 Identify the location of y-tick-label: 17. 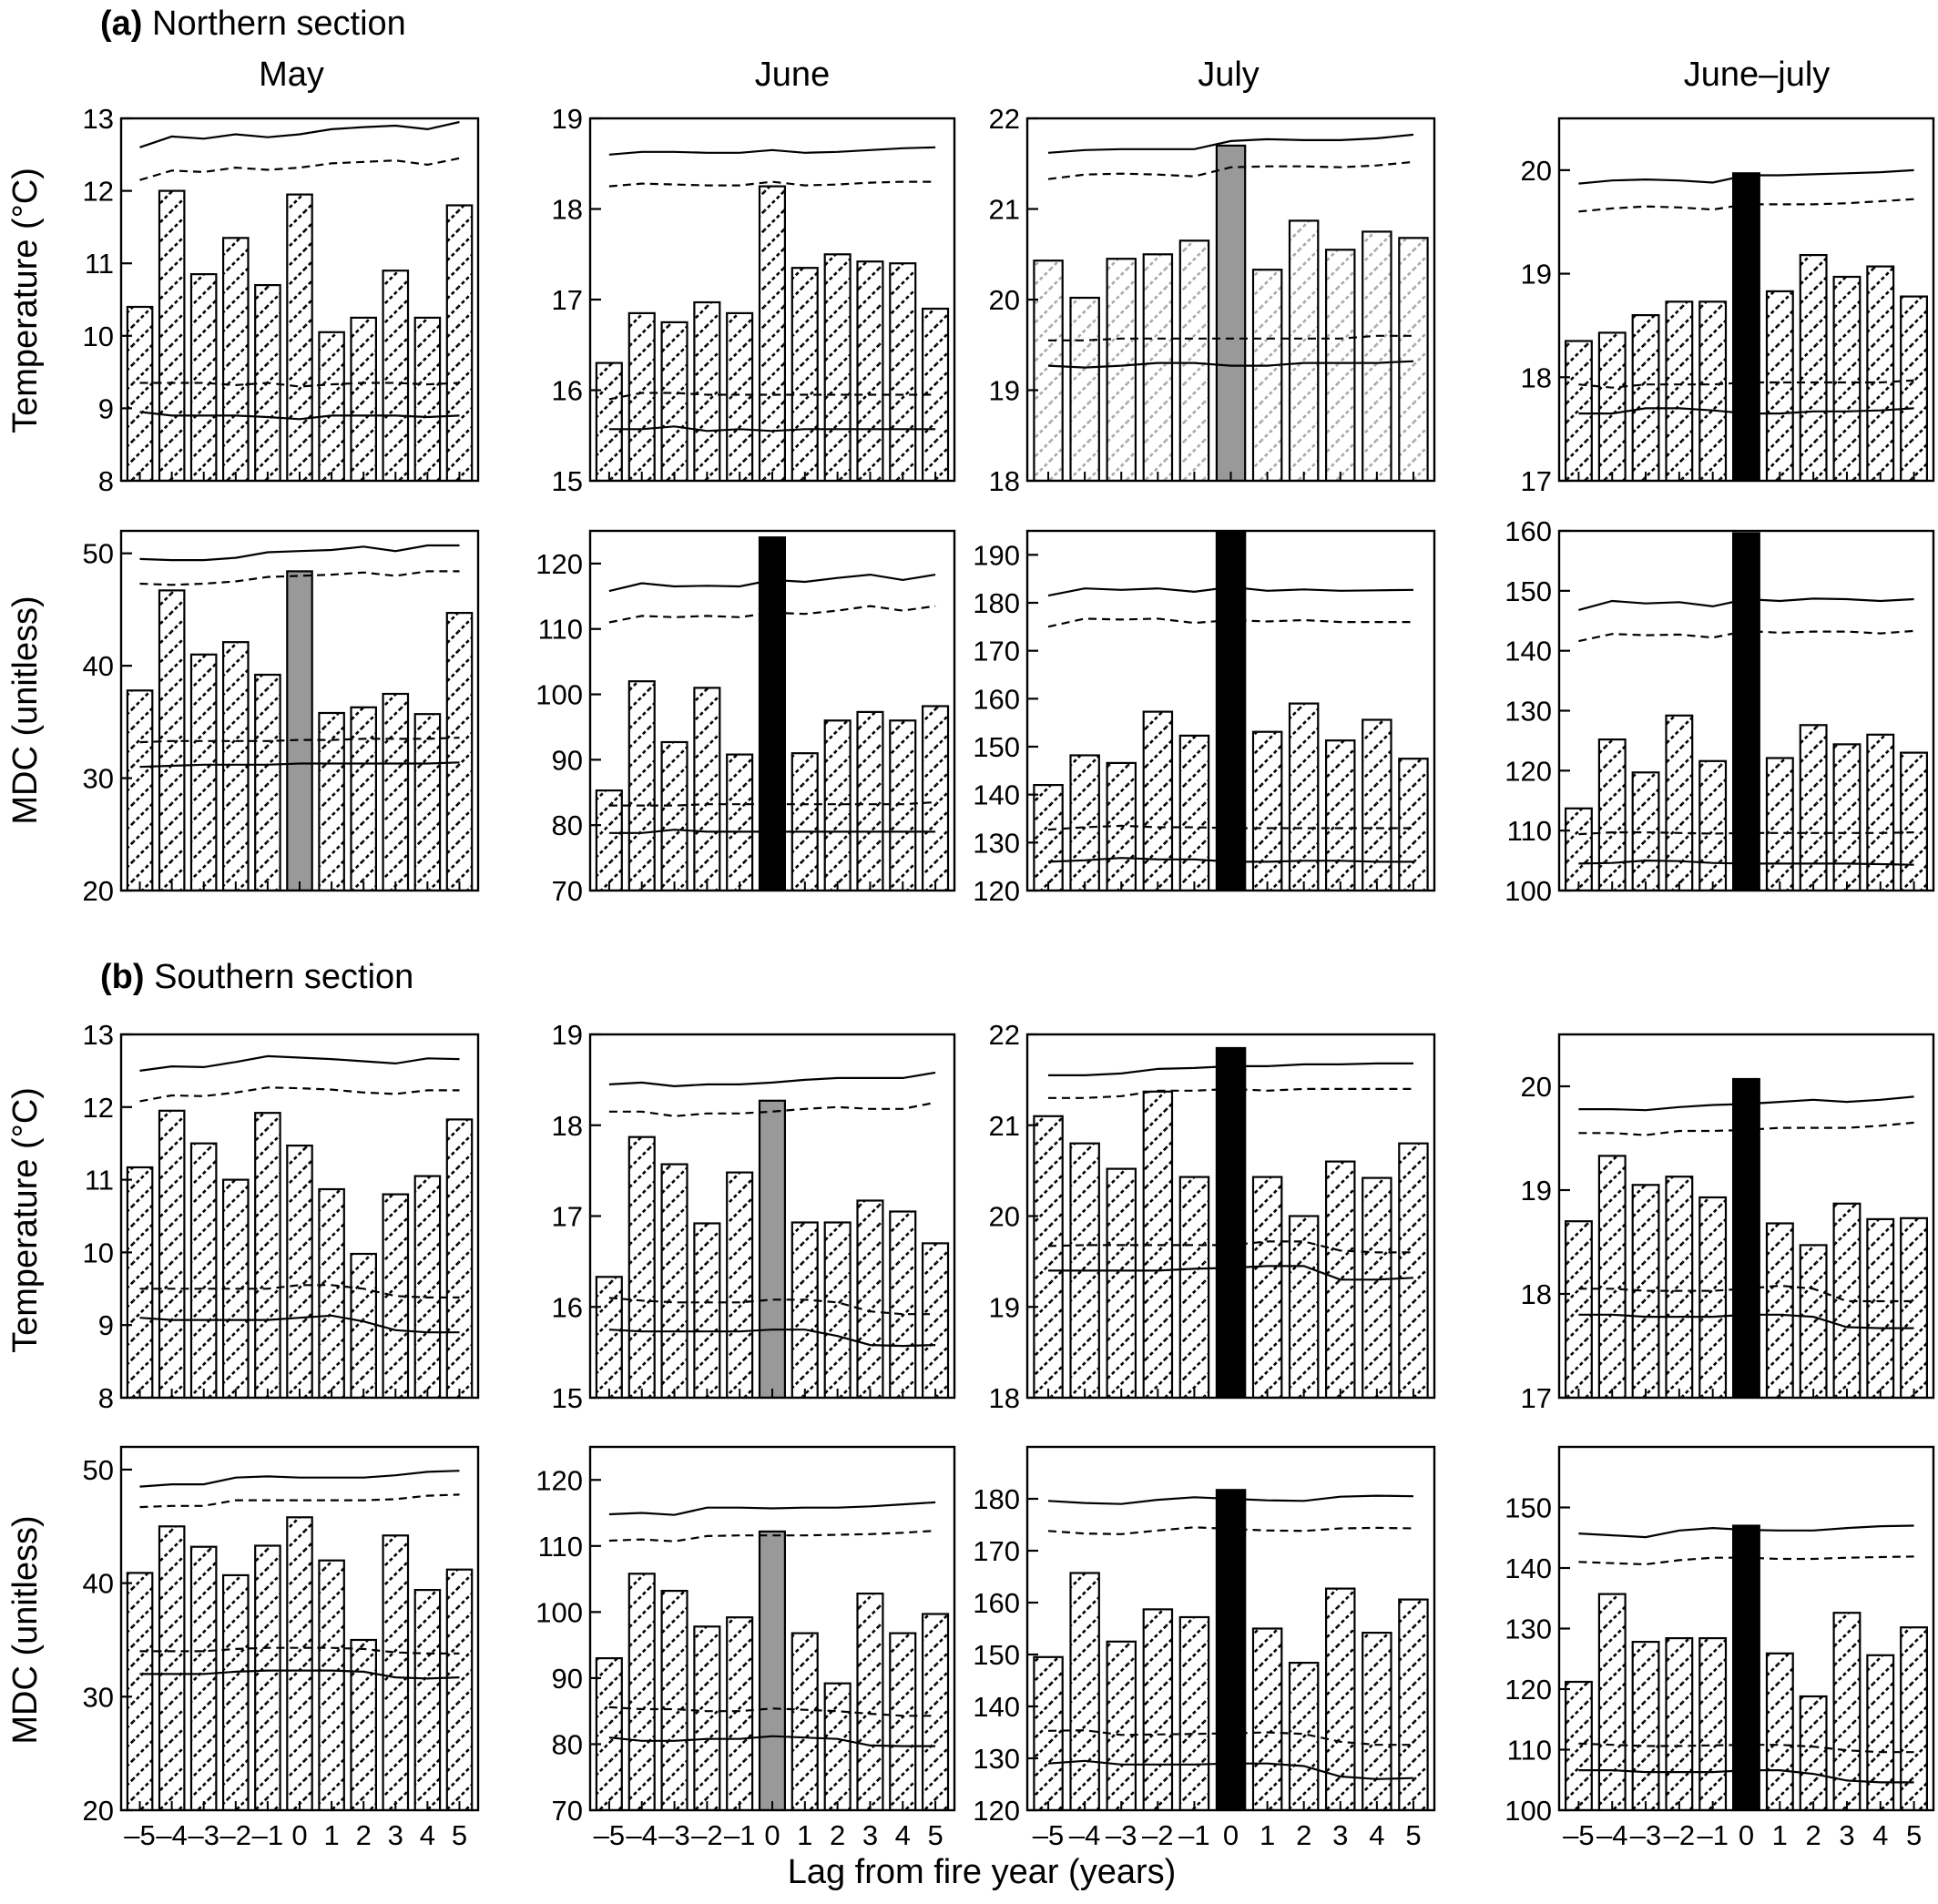
(1536, 481).